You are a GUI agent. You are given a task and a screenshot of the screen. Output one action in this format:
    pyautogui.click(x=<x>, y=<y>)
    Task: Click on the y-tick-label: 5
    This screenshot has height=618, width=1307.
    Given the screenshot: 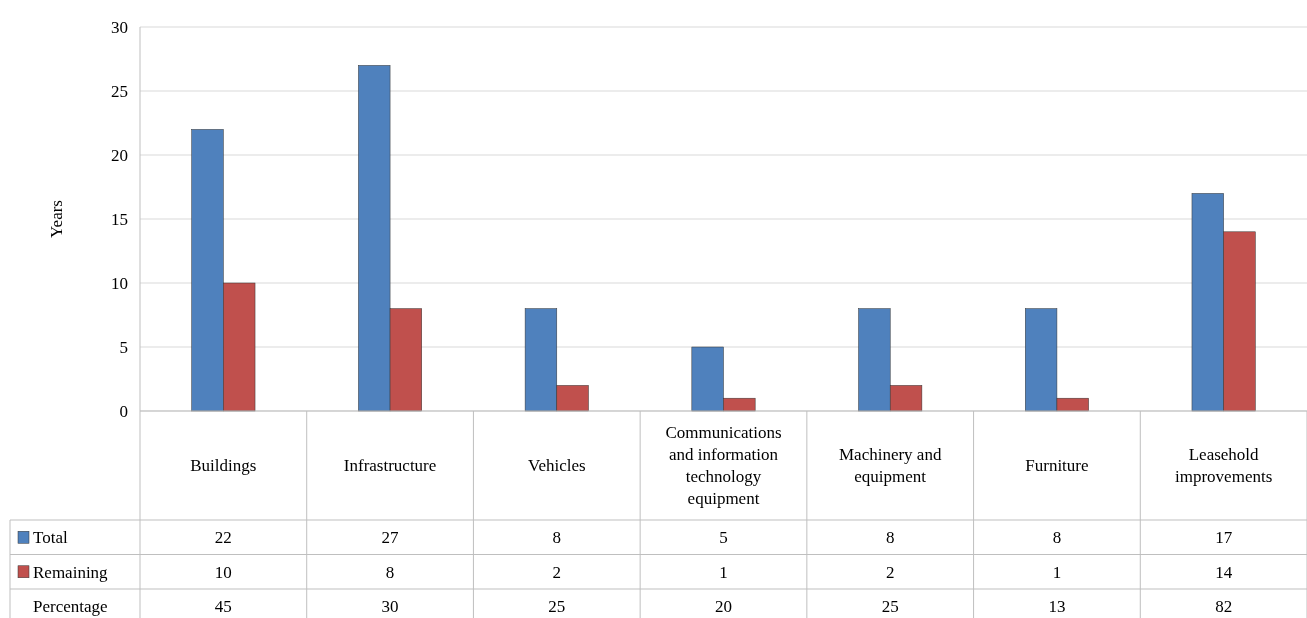 What is the action you would take?
    pyautogui.click(x=123, y=347)
    